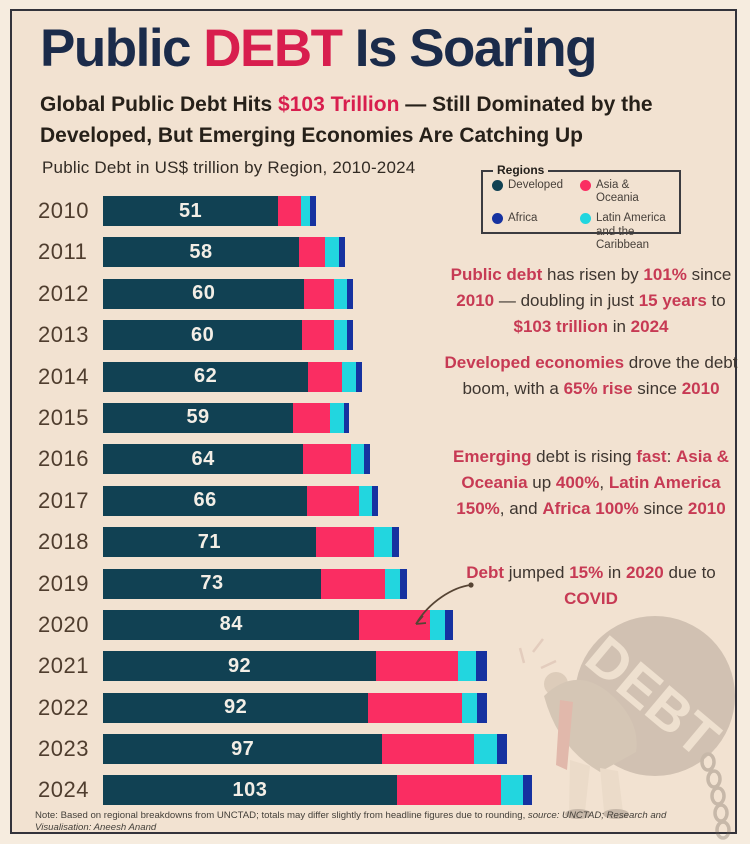 The width and height of the screenshot is (750, 844). Describe the element at coordinates (444, 603) in the screenshot. I see `covid-callout-arrow-icon` at that location.